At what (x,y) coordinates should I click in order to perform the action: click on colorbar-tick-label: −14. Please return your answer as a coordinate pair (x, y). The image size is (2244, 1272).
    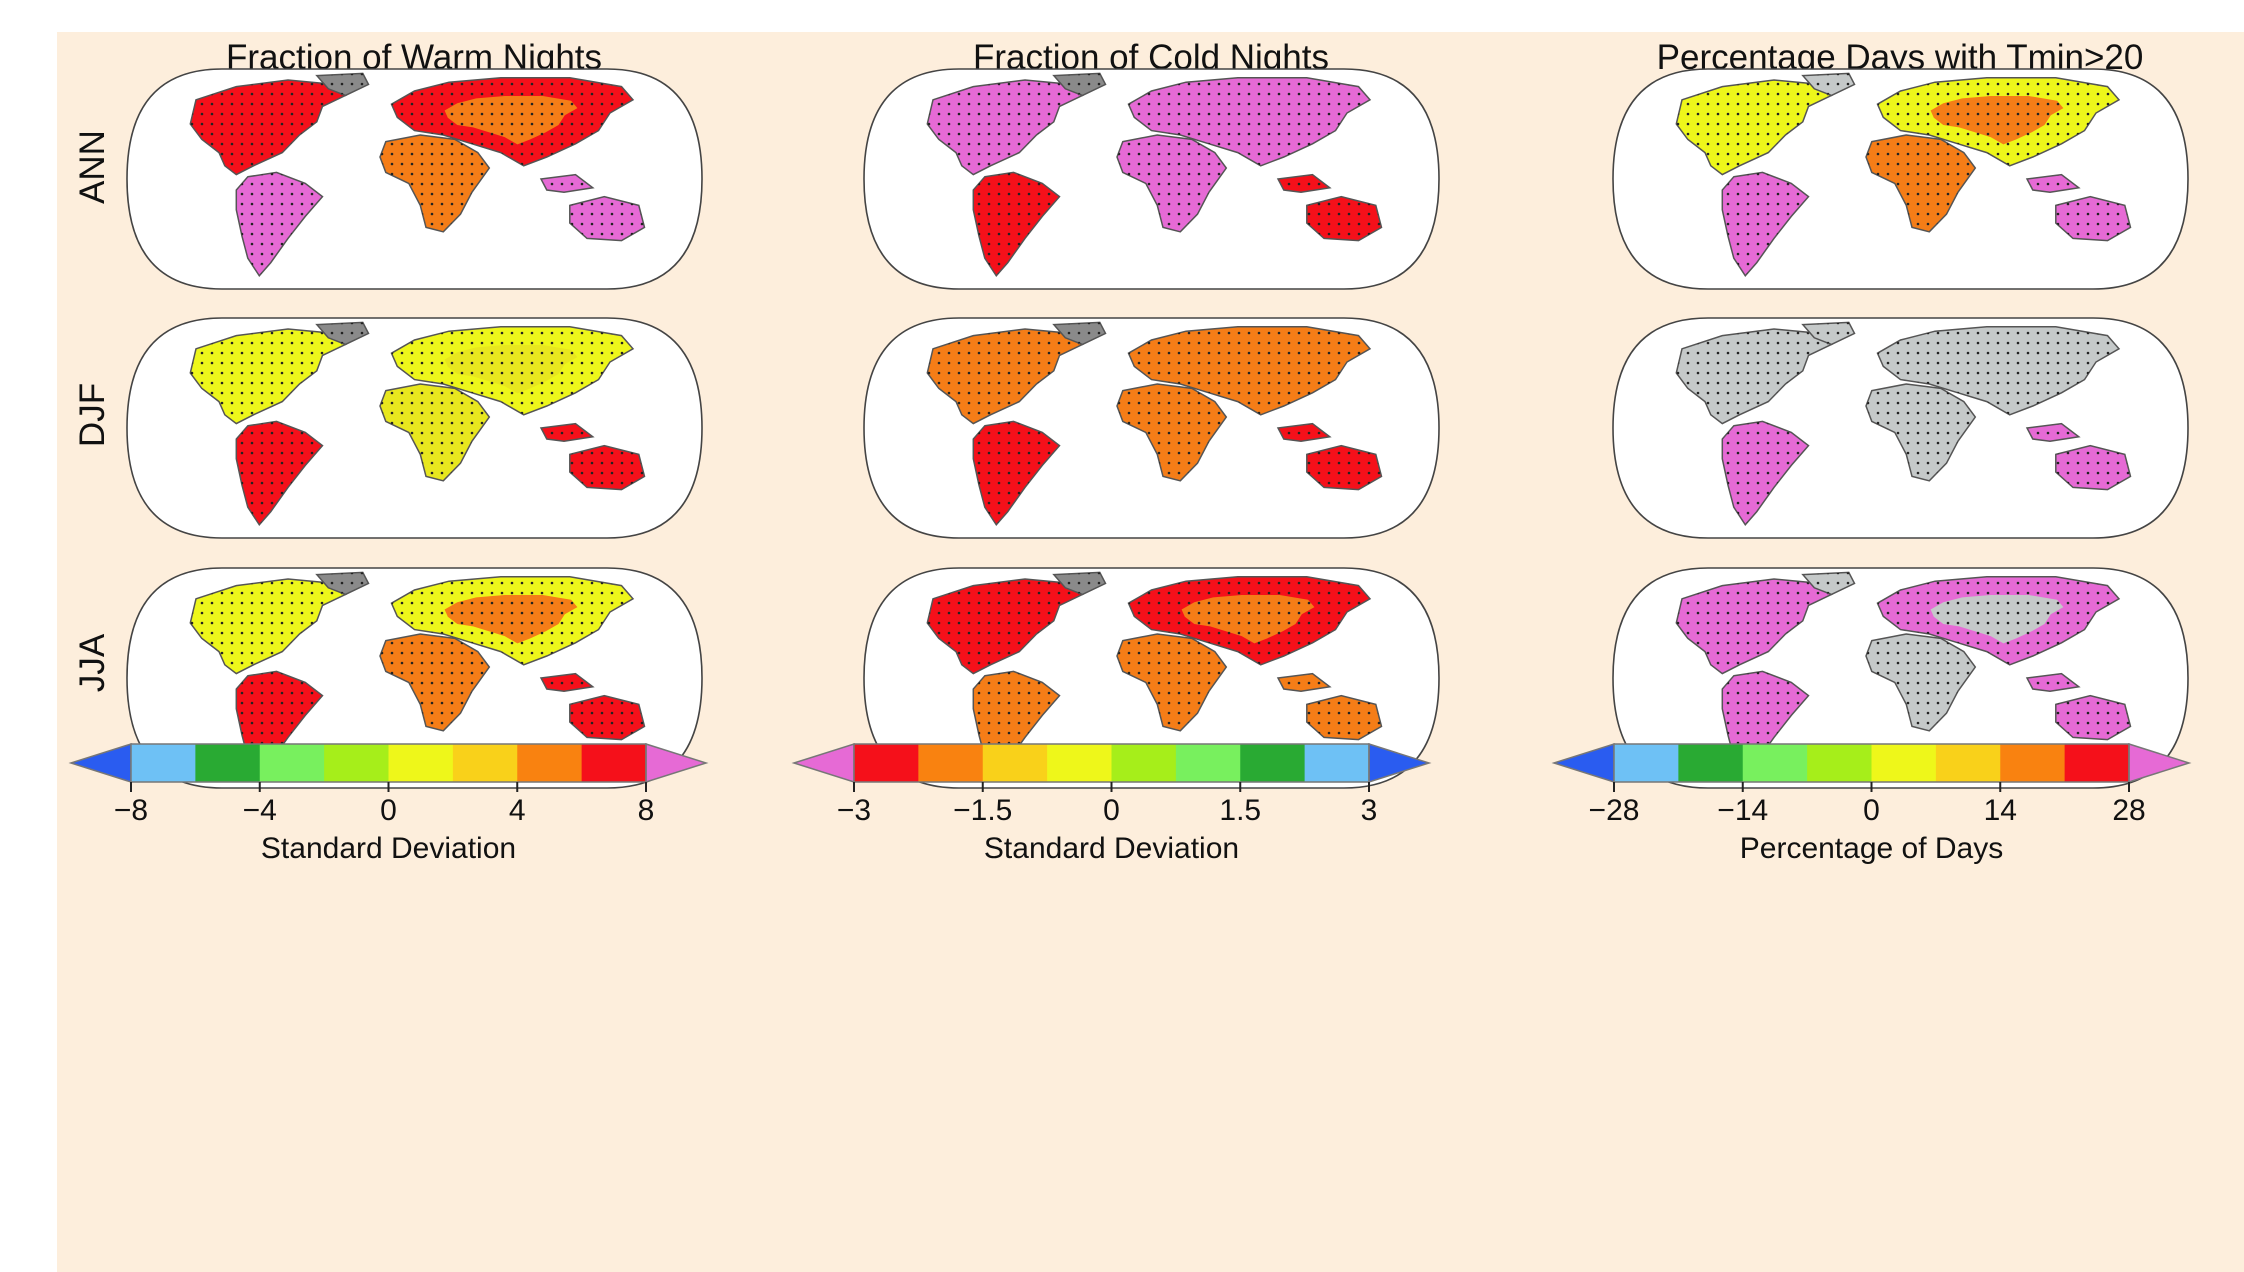
    Looking at the image, I should click on (1743, 810).